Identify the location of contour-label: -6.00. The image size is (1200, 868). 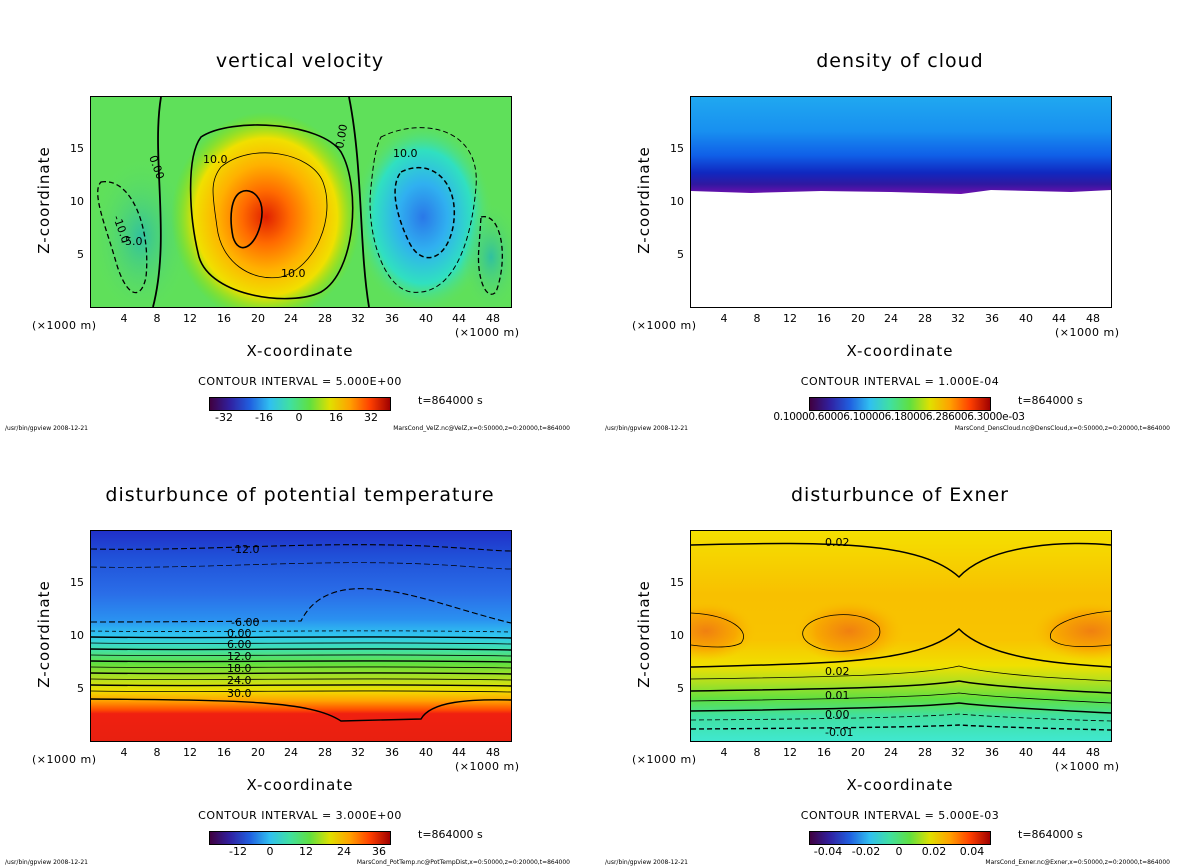
(245, 622).